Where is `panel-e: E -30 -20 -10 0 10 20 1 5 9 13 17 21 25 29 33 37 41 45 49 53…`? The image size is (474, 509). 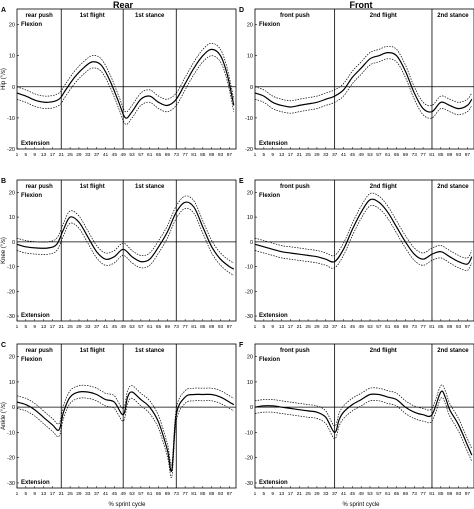 panel-e: E -30 -20 -10 0 10 20 1 5 9 13 17 21 25 29 33 37 41 45 49 53… is located at coordinates (356, 254).